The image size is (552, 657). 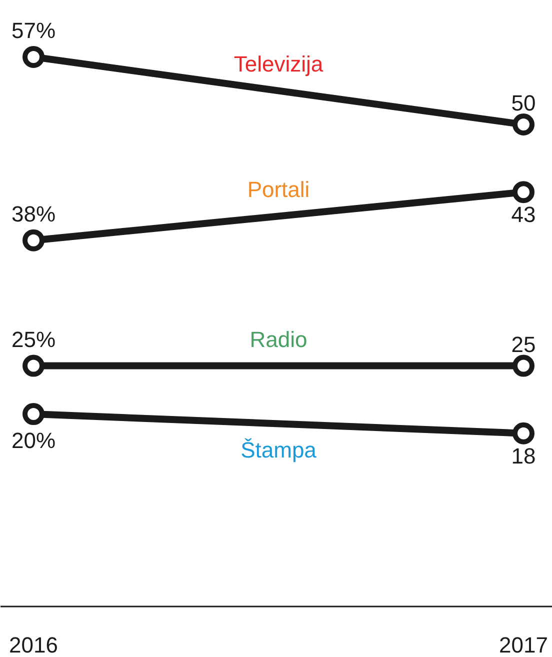 I want to click on series-label: Štampa, so click(x=279, y=450).